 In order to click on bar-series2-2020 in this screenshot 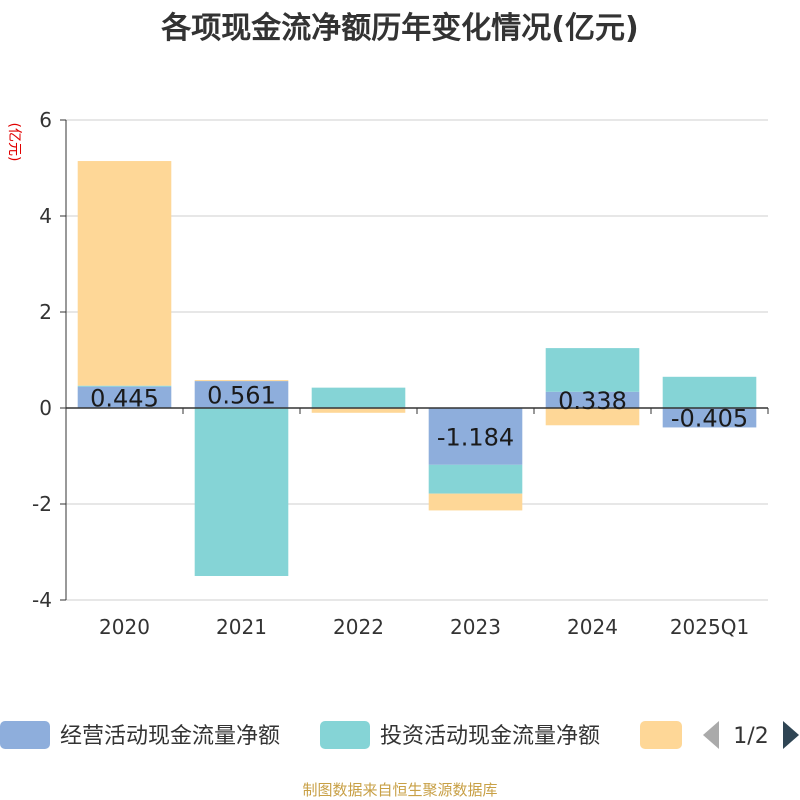, I will do `click(124, 386)`.